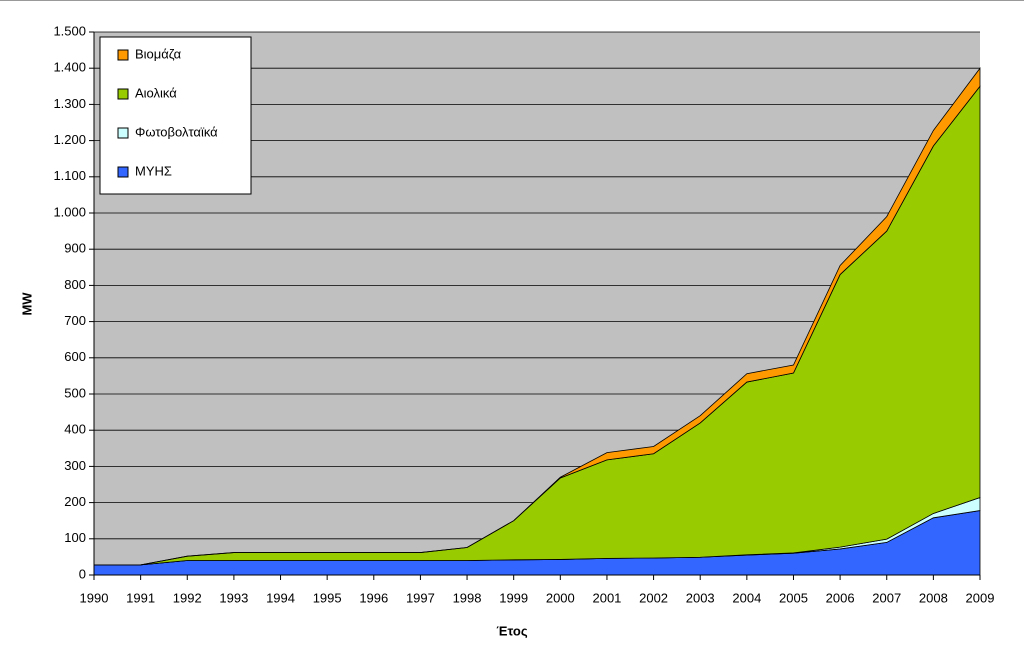 The height and width of the screenshot is (665, 1024). Describe the element at coordinates (513, 597) in the screenshot. I see `x-tick-label: 1999` at that location.